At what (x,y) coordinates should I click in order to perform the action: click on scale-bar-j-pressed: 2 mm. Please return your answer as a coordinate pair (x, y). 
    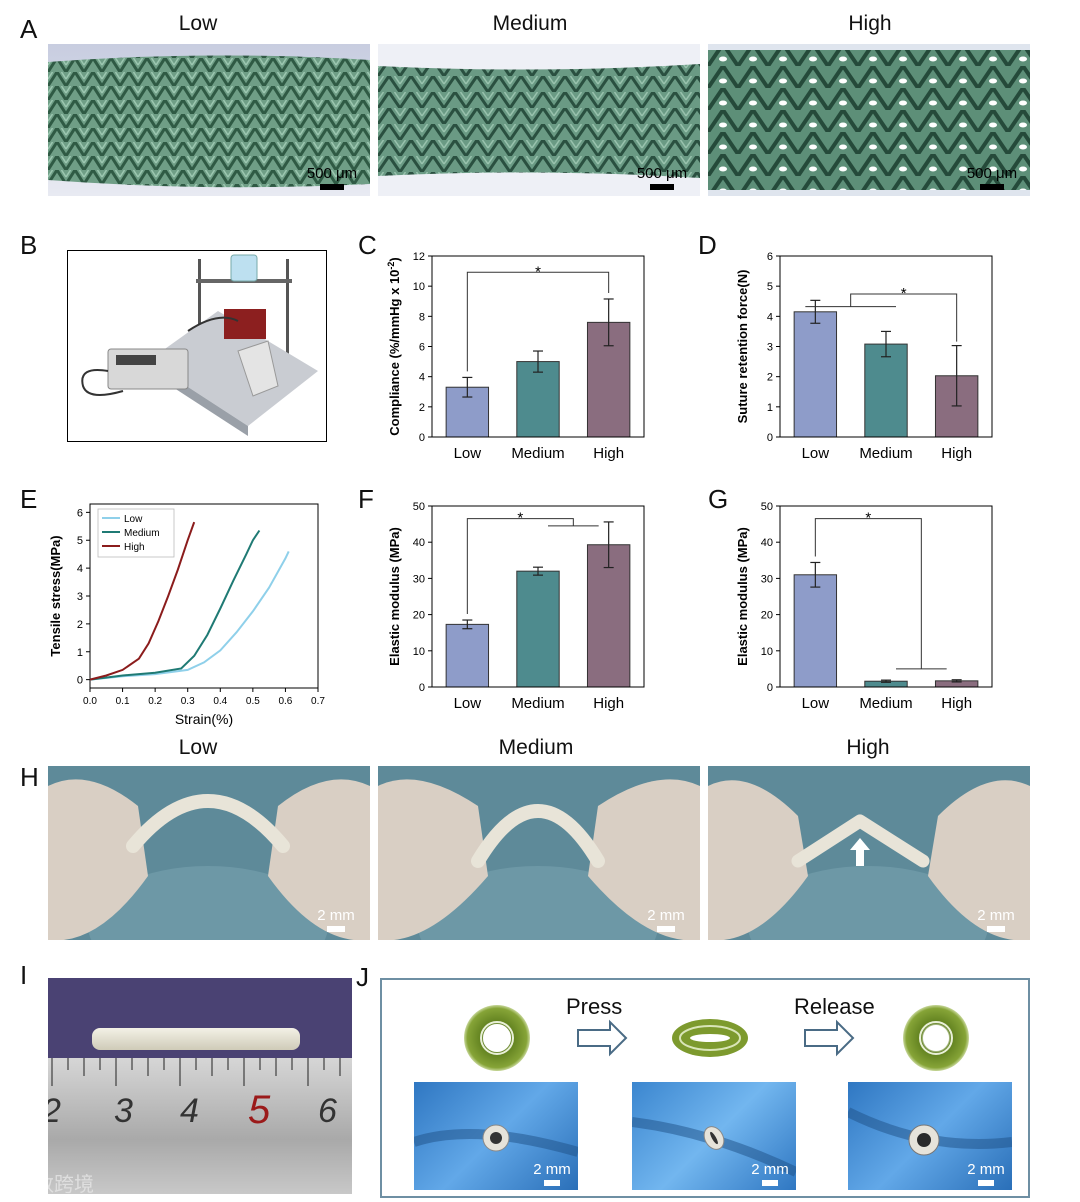
    Looking at the image, I should click on (770, 1174).